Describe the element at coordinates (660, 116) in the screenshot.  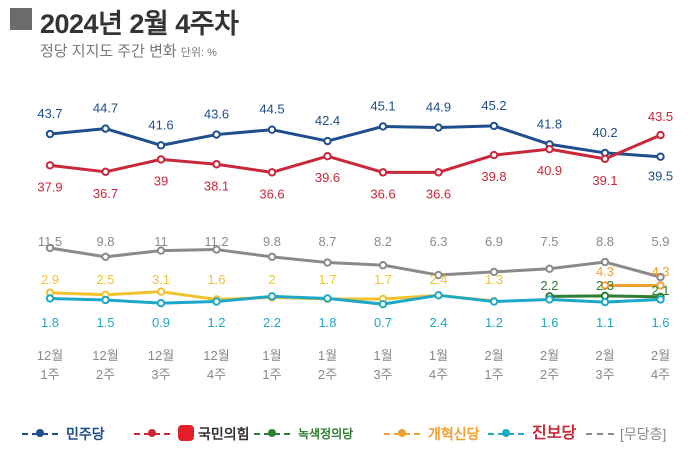
I see `data-label: 43.5` at that location.